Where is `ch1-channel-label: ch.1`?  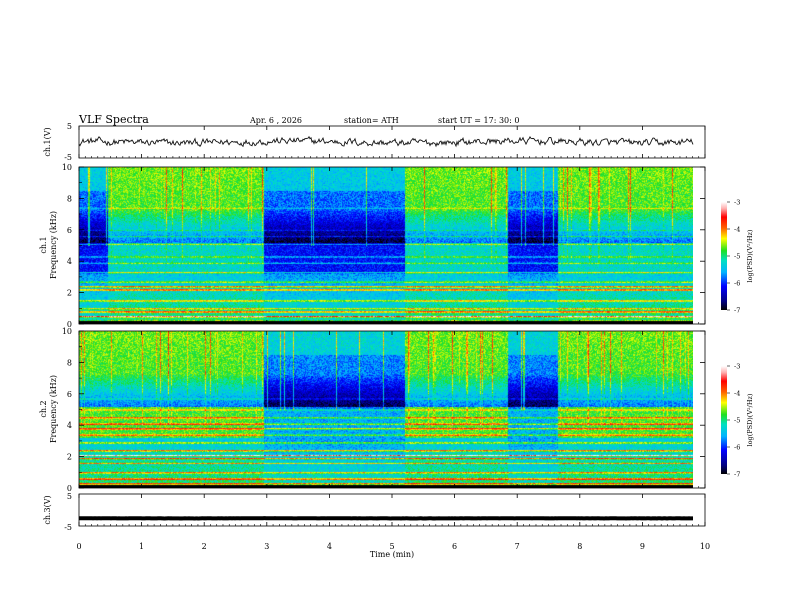
ch1-channel-label: ch.1 is located at coordinates (43, 244).